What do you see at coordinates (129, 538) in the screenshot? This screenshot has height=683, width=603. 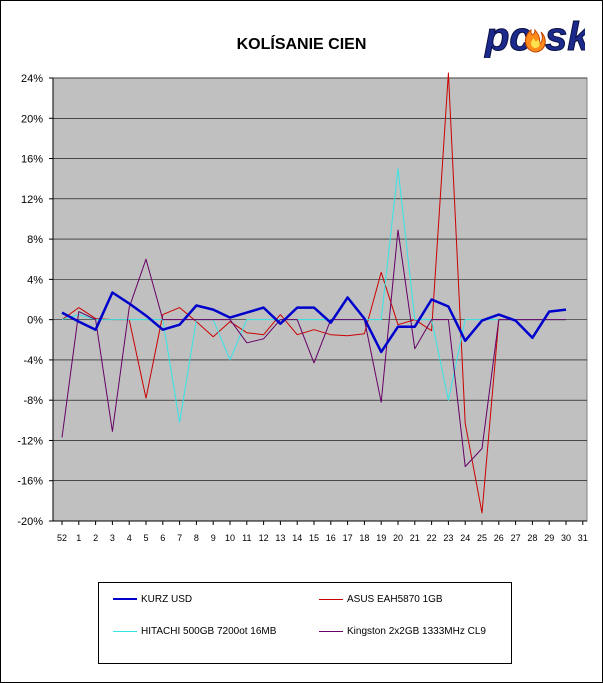 I see `x-tick-label: 4` at bounding box center [129, 538].